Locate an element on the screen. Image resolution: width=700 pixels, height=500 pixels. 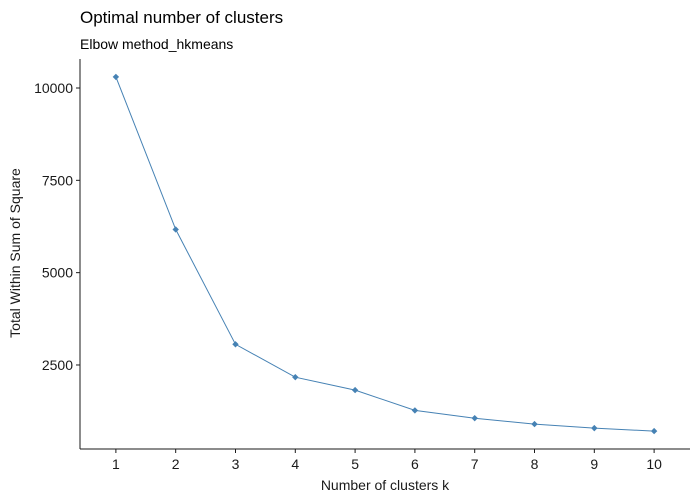
x-tick-label: 6 is located at coordinates (415, 464).